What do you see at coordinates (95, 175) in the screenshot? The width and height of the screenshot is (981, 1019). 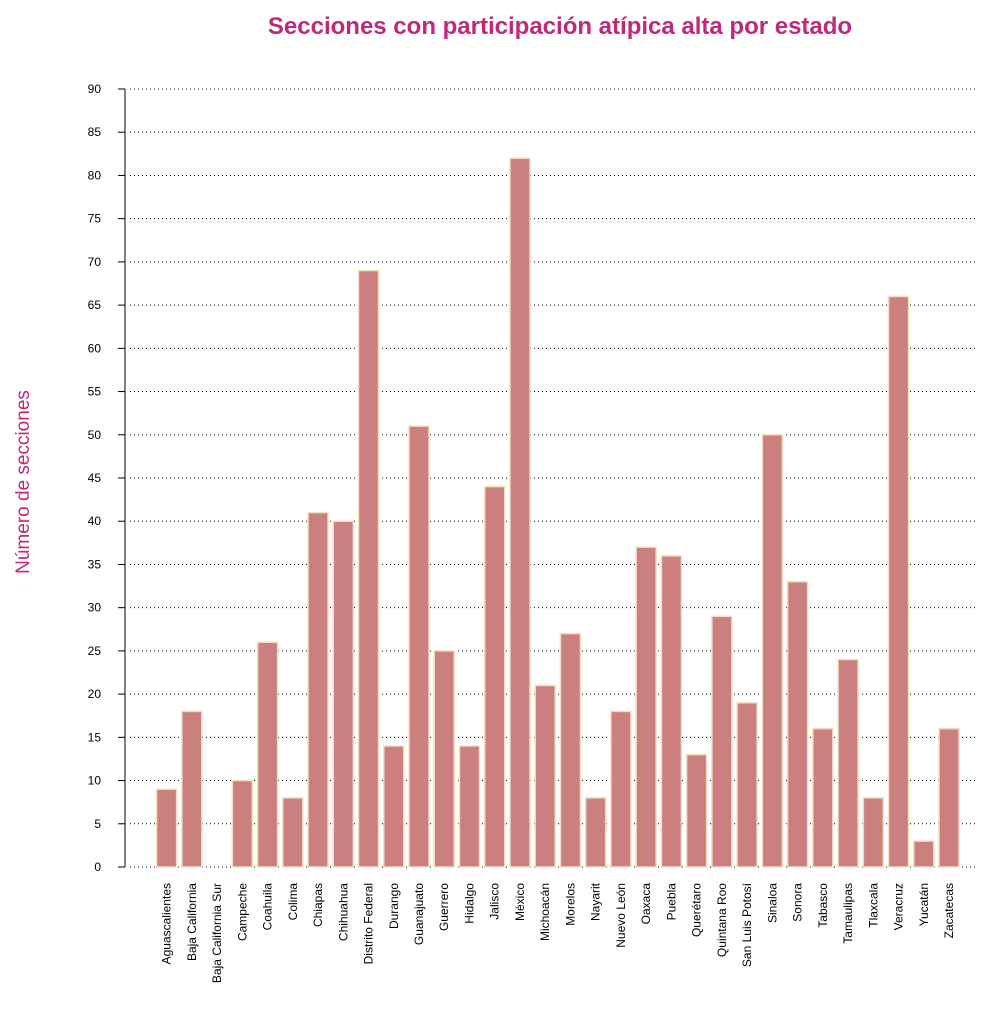 I see `y-tick-label: 80` at bounding box center [95, 175].